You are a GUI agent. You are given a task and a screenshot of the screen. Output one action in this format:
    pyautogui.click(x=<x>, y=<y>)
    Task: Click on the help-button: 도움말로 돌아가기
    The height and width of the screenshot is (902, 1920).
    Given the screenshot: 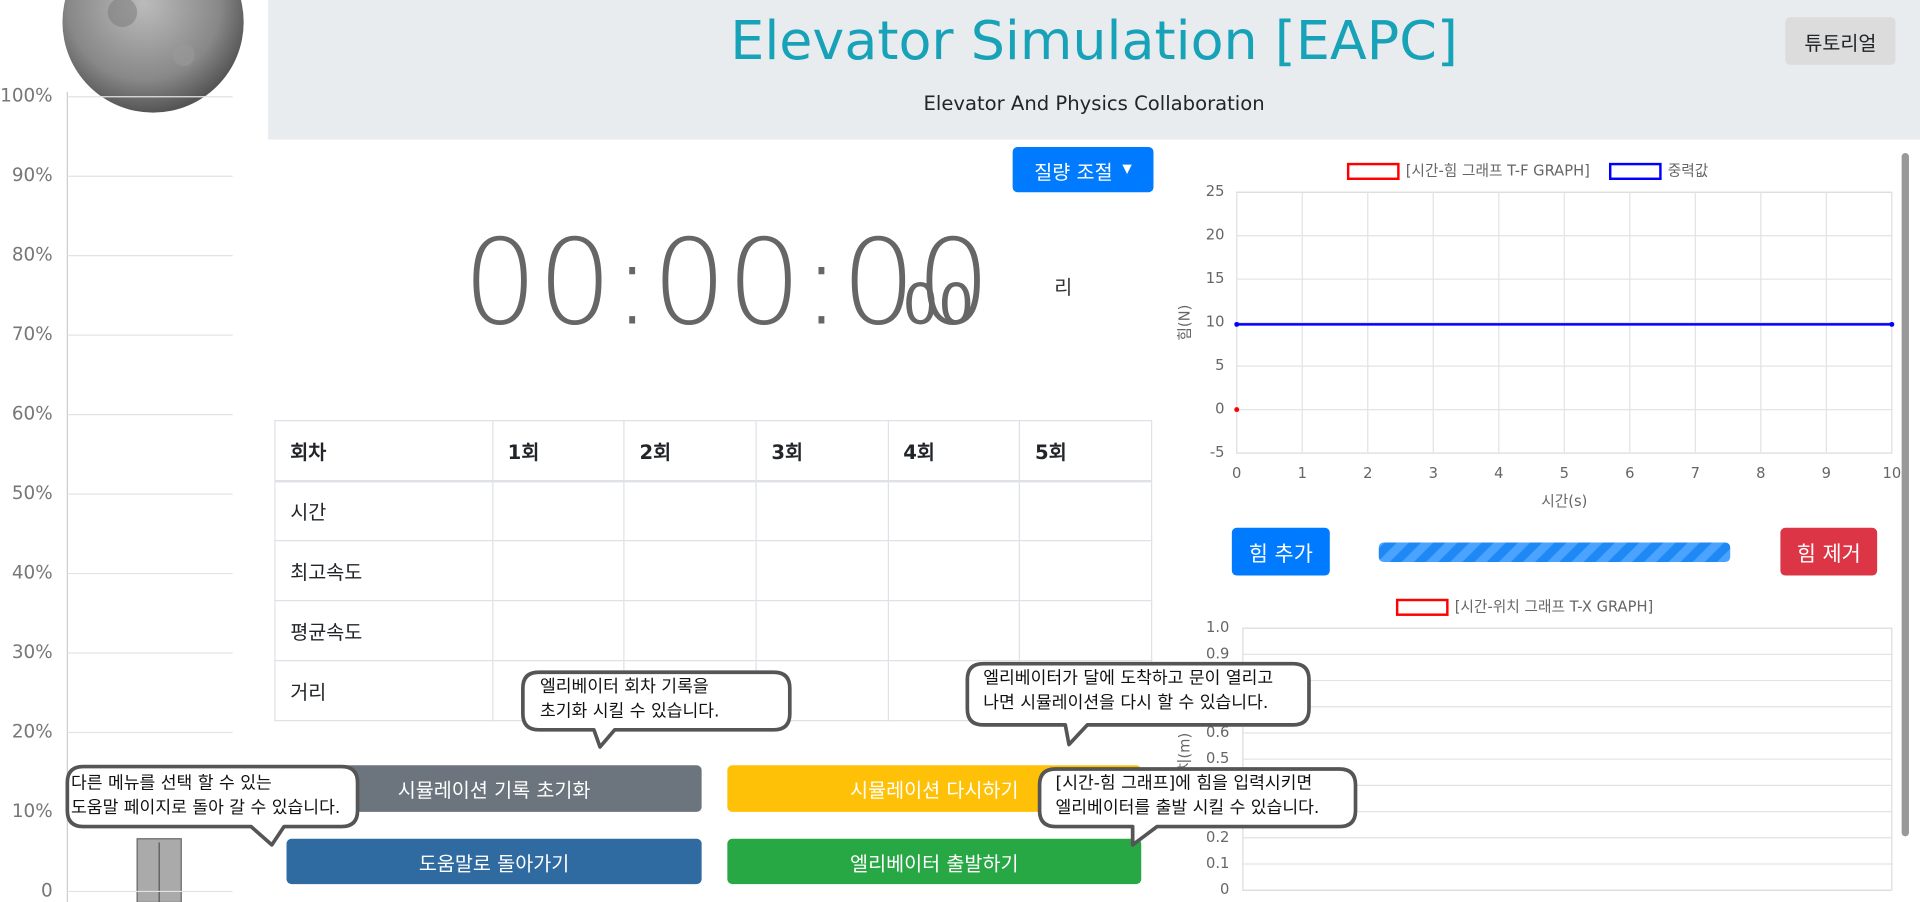 What is the action you would take?
    pyautogui.click(x=494, y=861)
    